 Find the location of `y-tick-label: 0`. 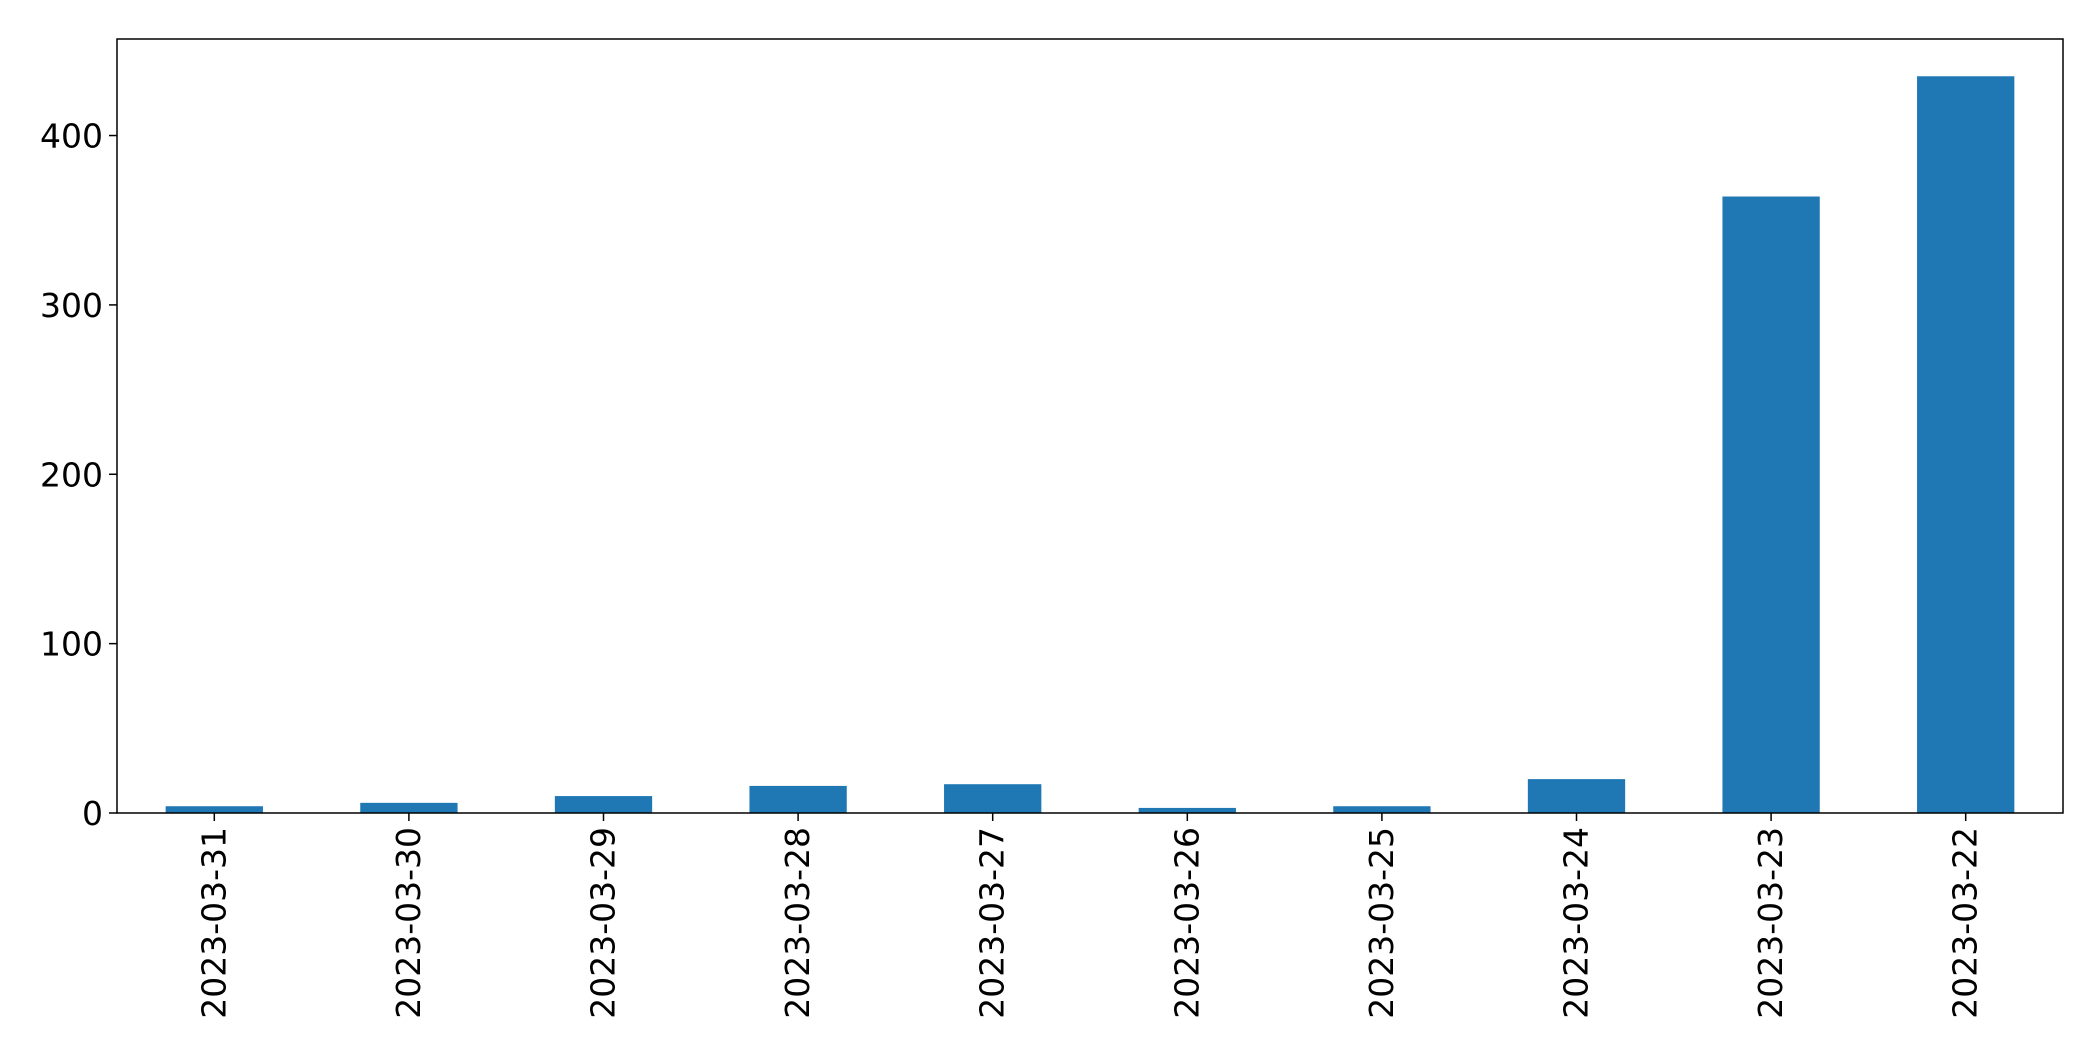

y-tick-label: 0 is located at coordinates (92, 813).